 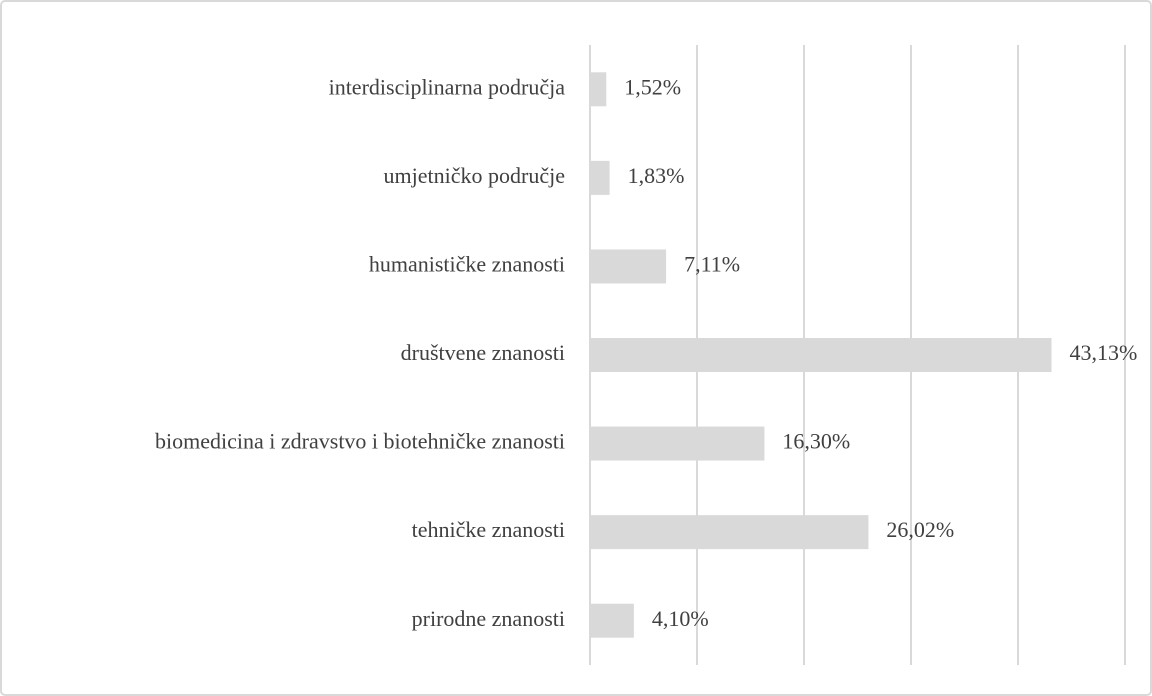 I want to click on data-label: 43,13%, so click(x=1103, y=352).